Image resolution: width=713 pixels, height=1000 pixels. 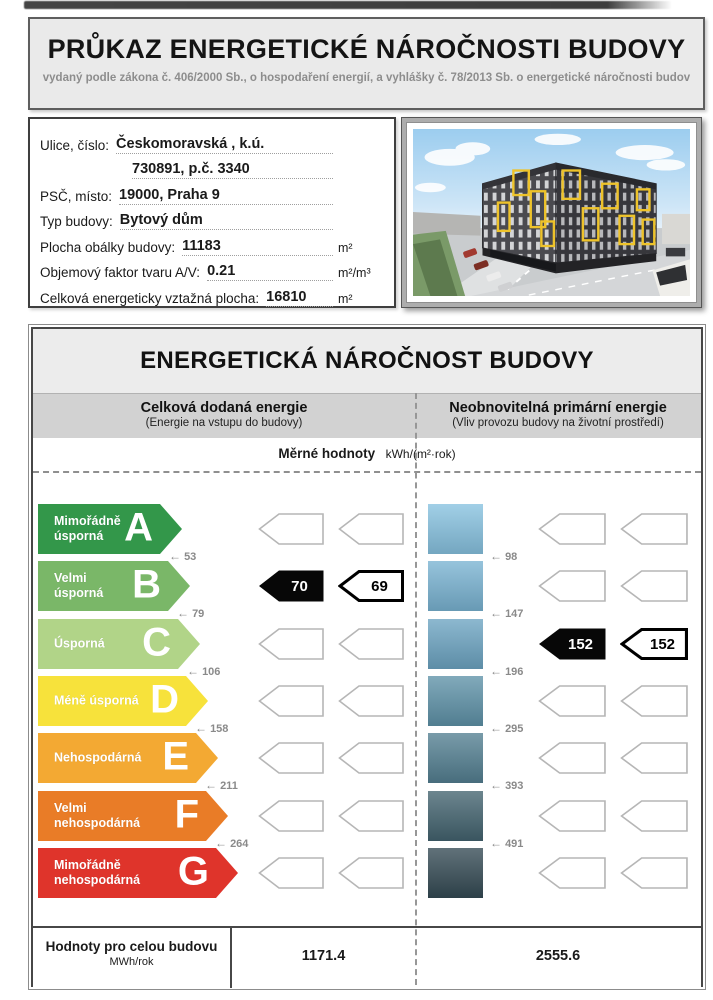 What do you see at coordinates (175, 756) in the screenshot?
I see `class-letter: E` at bounding box center [175, 756].